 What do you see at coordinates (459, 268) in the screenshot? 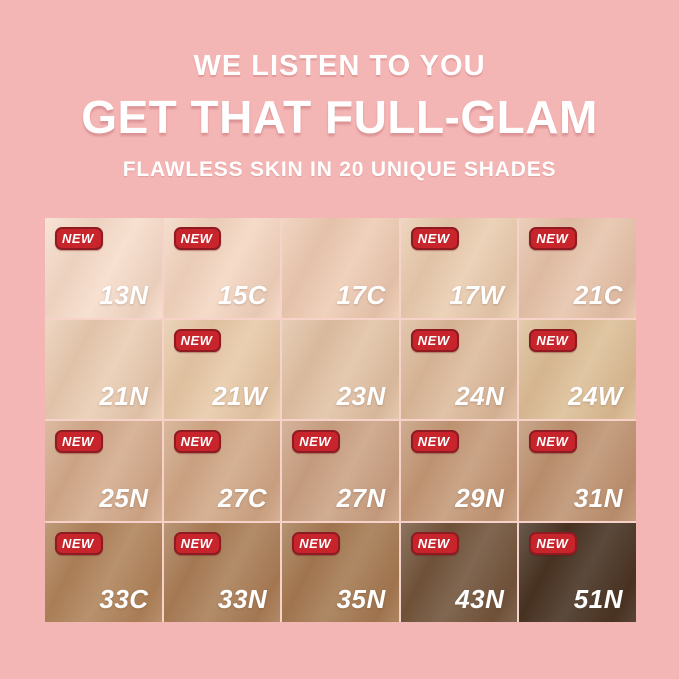
I see `shade-swatch: NEW 17W` at bounding box center [459, 268].